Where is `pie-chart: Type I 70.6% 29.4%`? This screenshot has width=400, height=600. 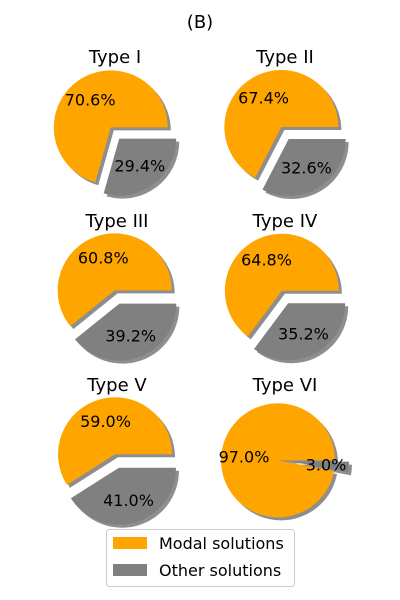 pie-chart: Type I 70.6% 29.4% is located at coordinates (116, 123).